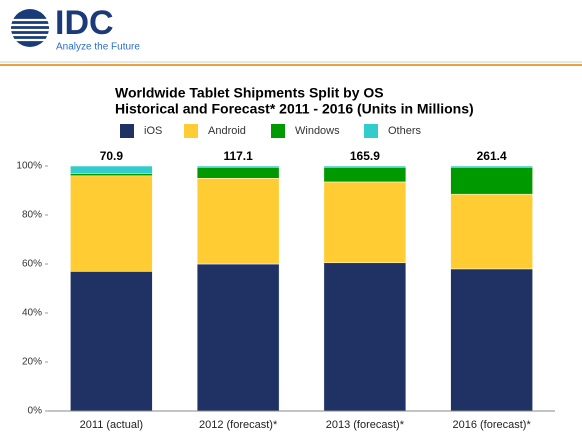  I want to click on legend-label: iOS, so click(153, 131).